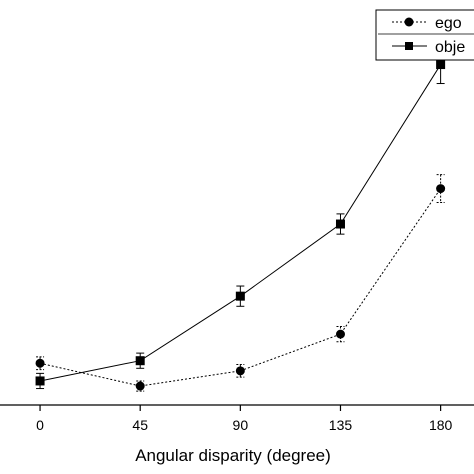 The width and height of the screenshot is (474, 474). What do you see at coordinates (409, 22) in the screenshot?
I see `legend-marker-ego` at bounding box center [409, 22].